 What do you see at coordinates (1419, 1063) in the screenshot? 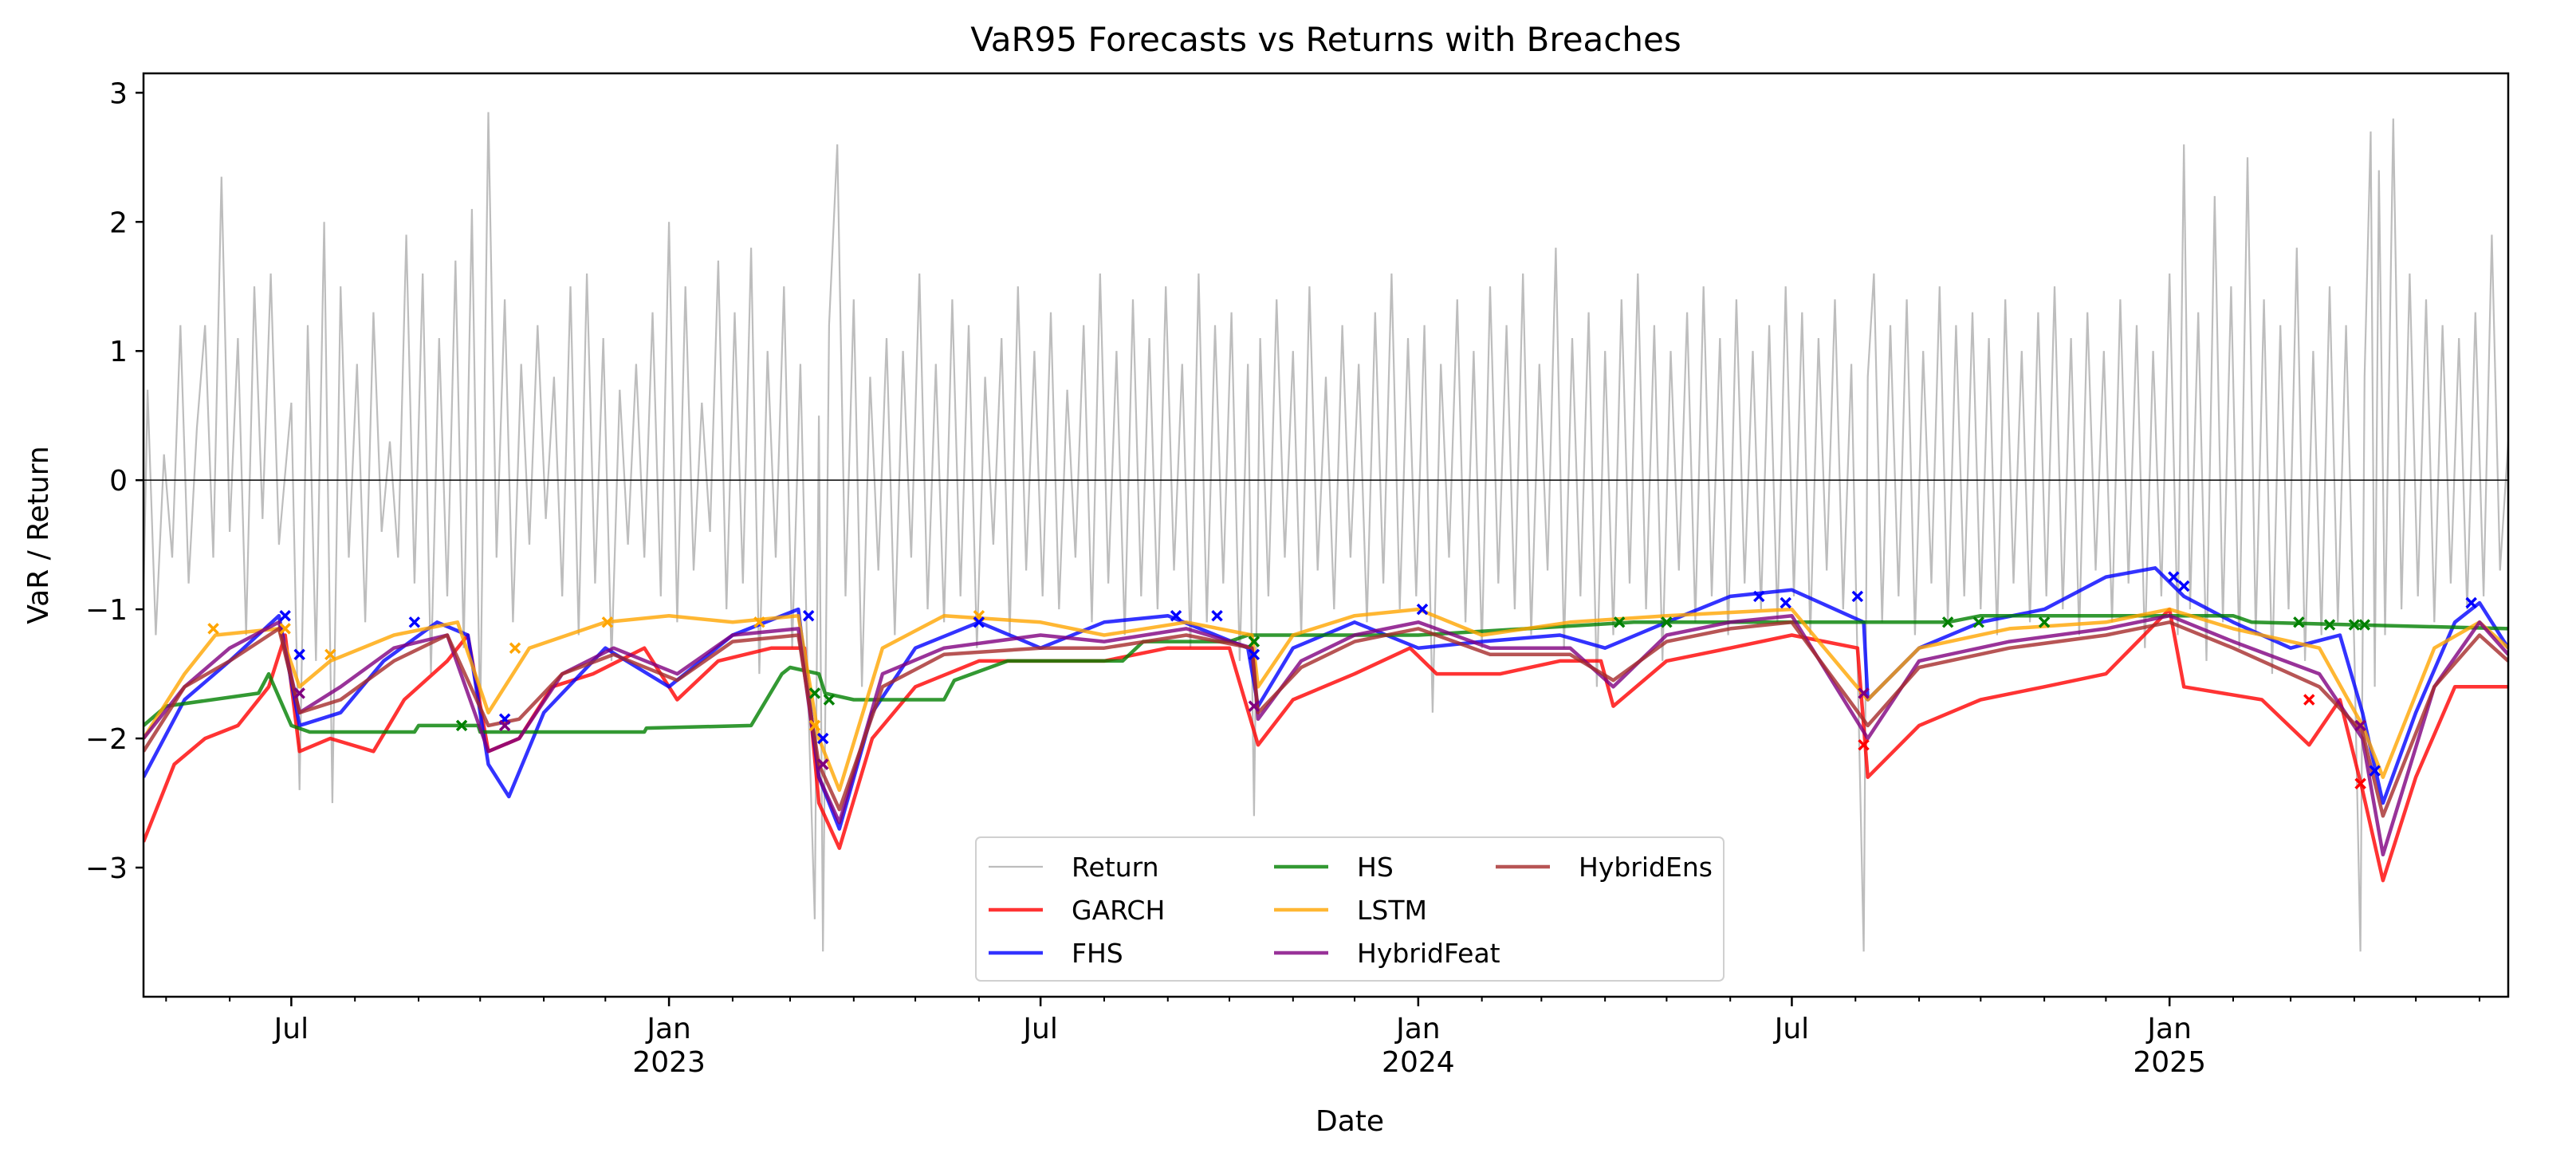
I see `x-tick-year-label: 2024` at bounding box center [1419, 1063].